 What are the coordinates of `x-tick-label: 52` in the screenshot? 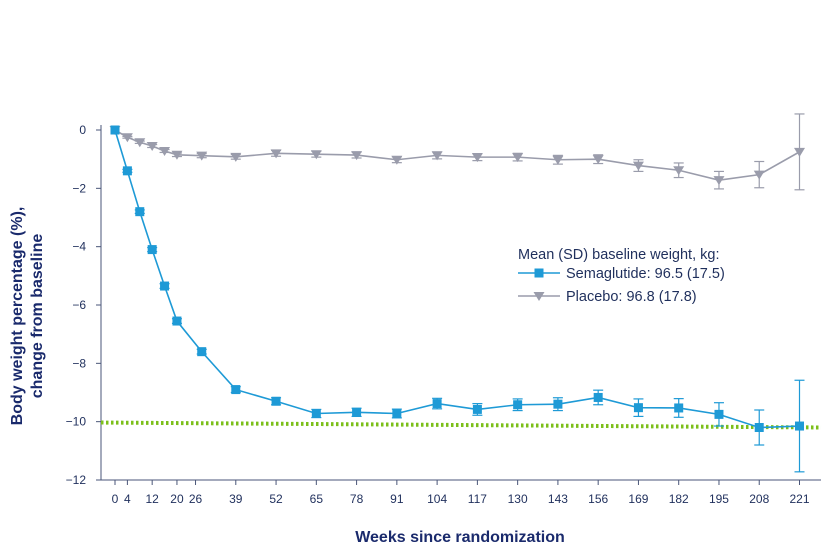 It's located at (276, 499).